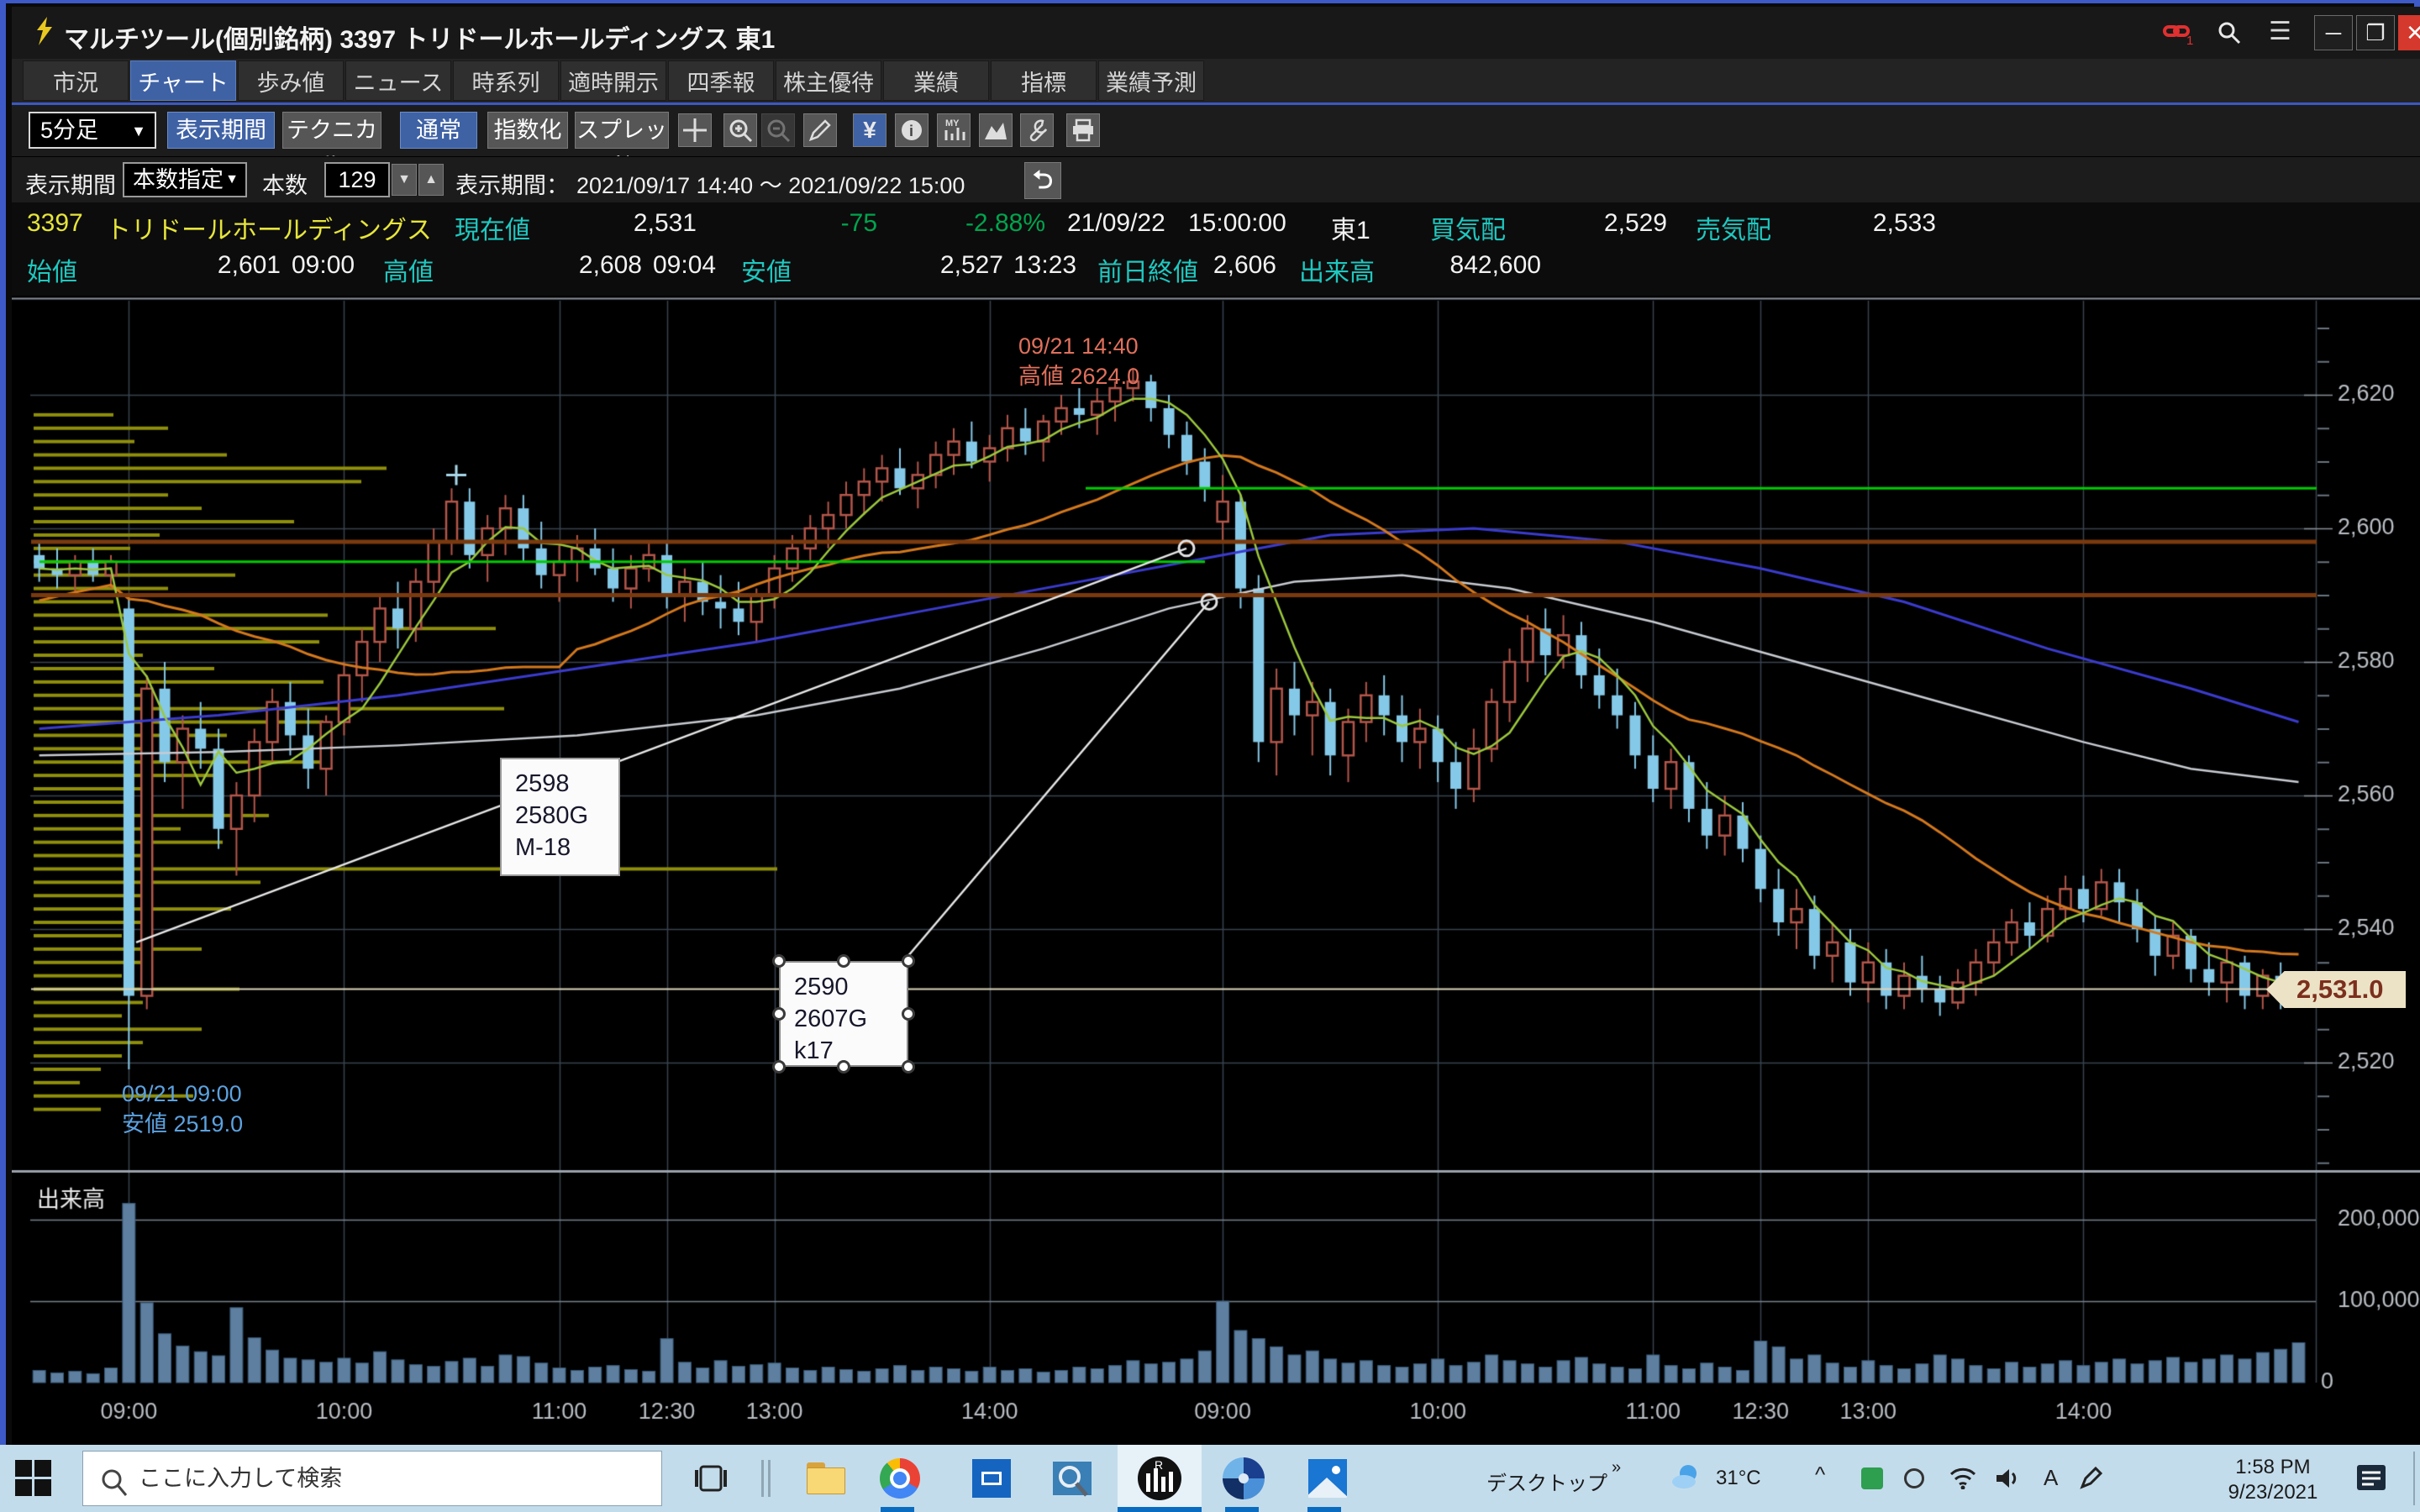 The image size is (2420, 1512). I want to click on open-label: 始値, so click(52, 272).